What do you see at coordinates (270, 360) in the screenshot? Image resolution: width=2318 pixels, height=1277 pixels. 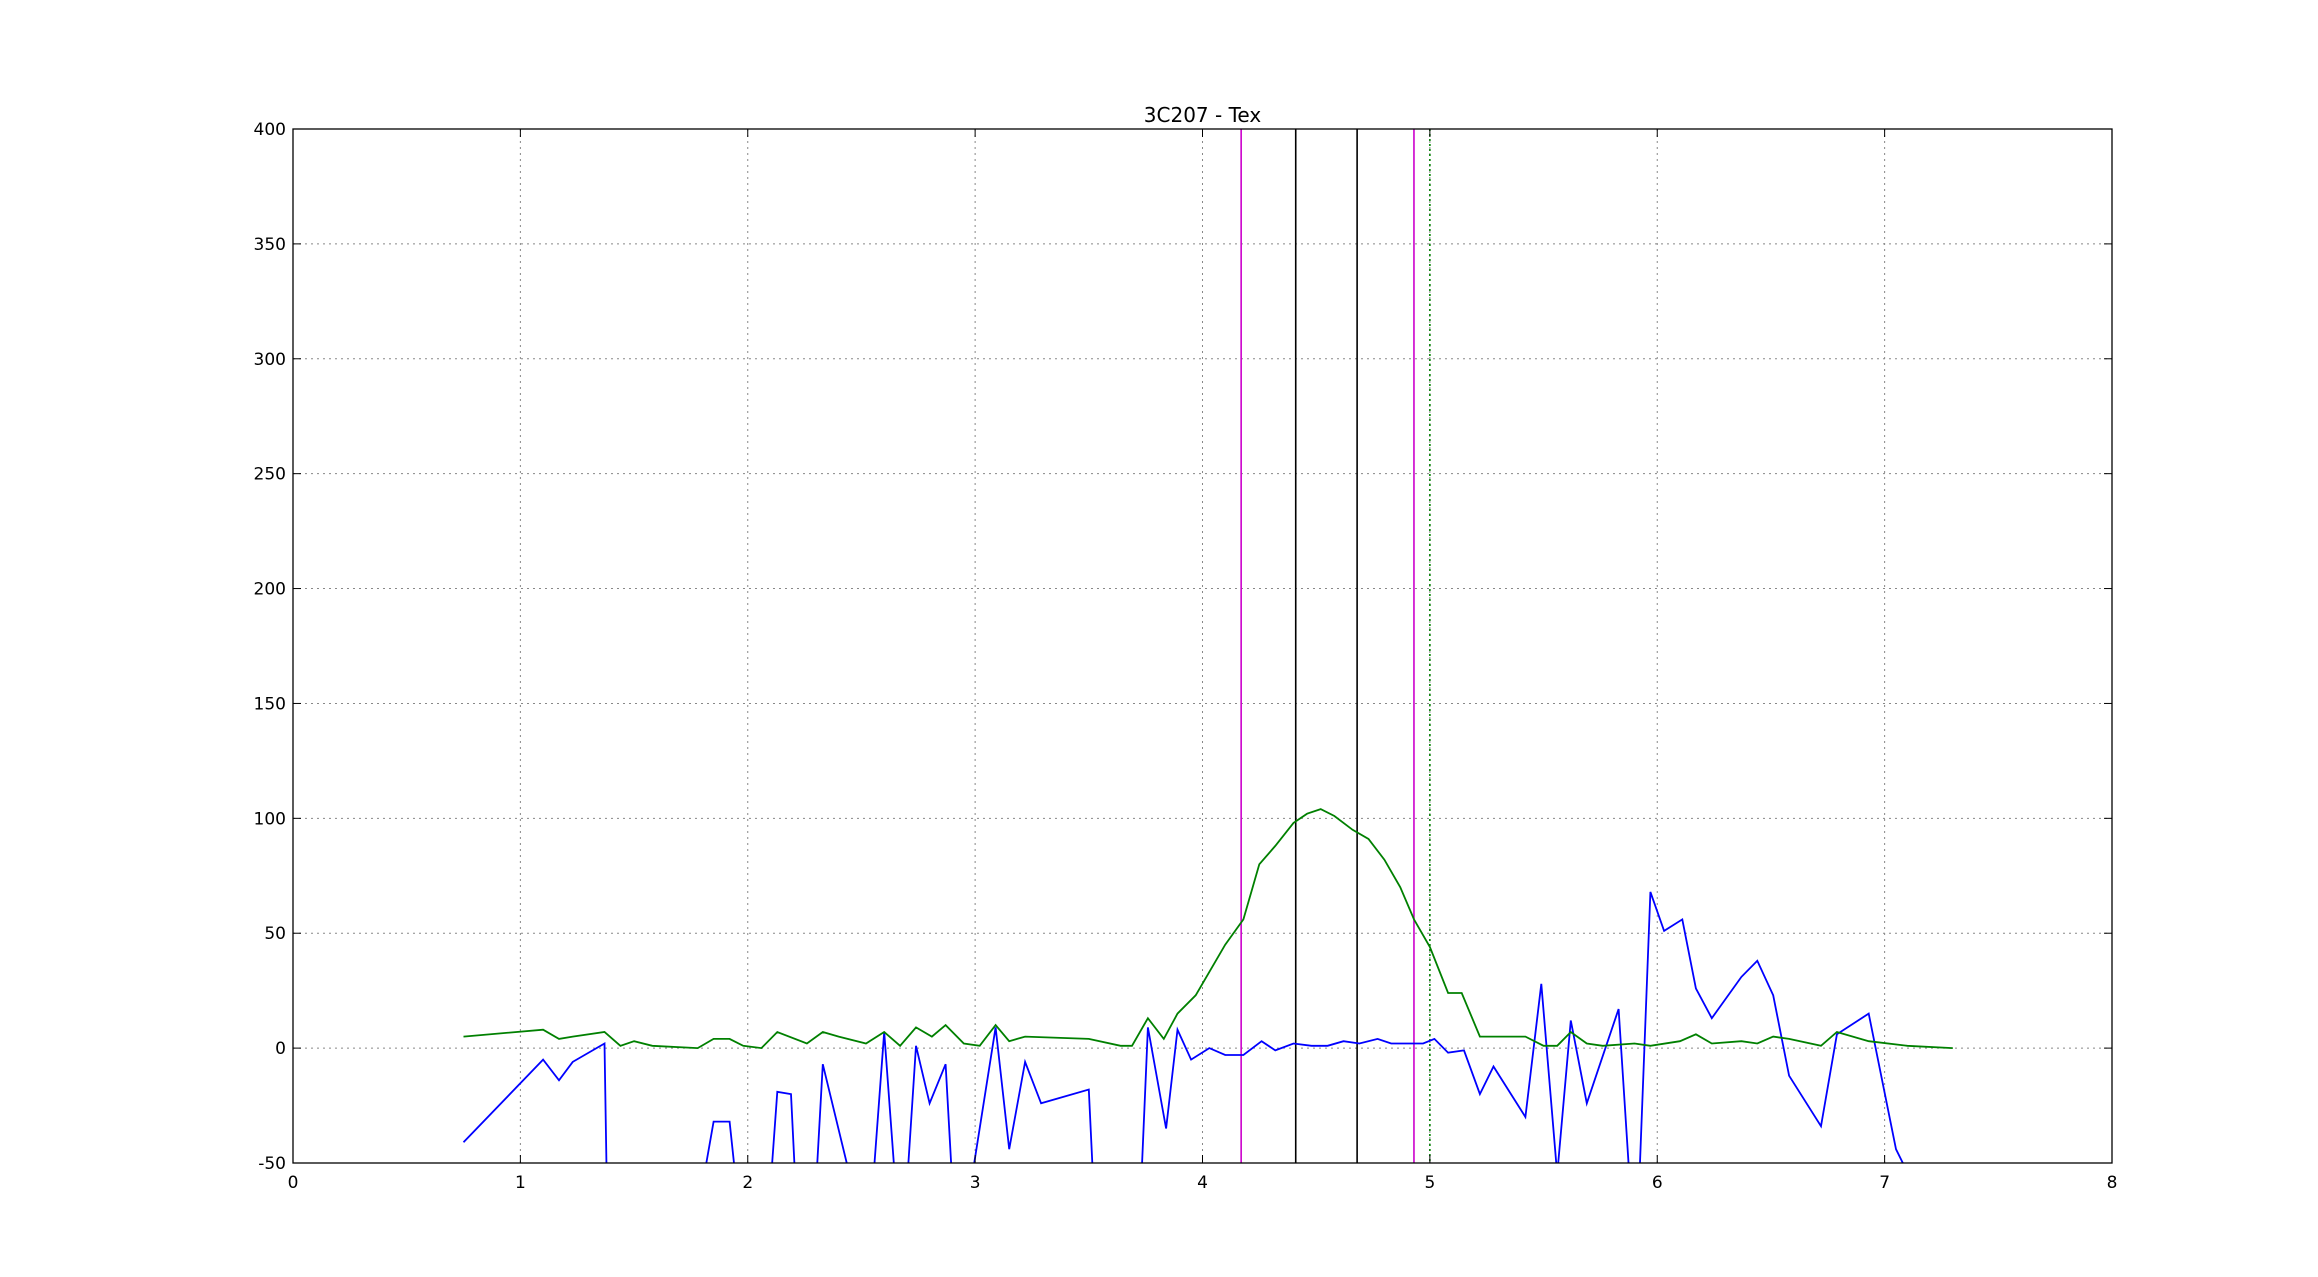 I see `y-tick-label: 300` at bounding box center [270, 360].